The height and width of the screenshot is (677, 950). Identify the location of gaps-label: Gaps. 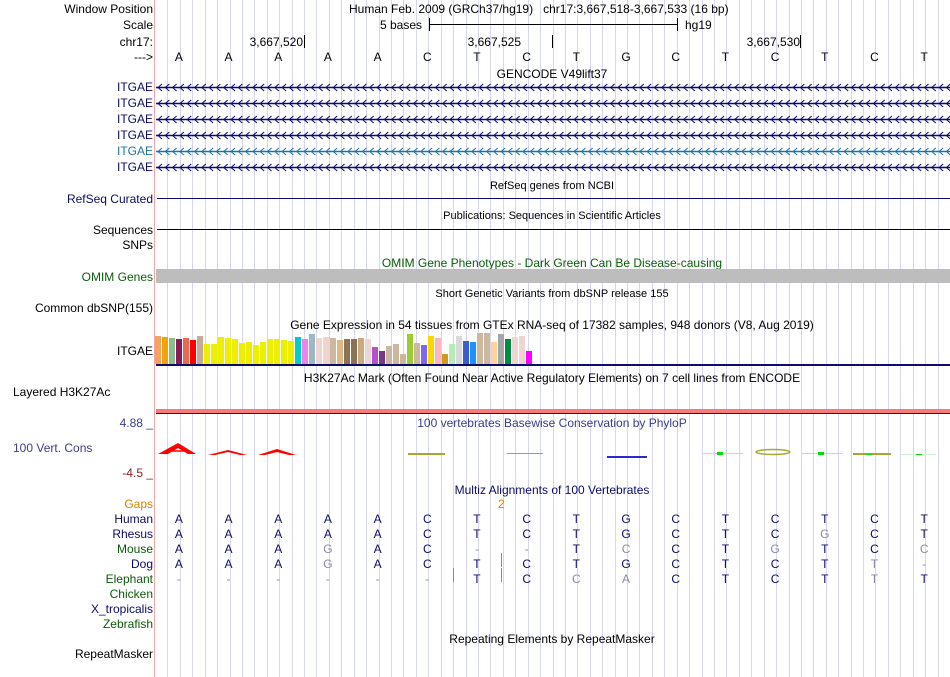
(138, 504).